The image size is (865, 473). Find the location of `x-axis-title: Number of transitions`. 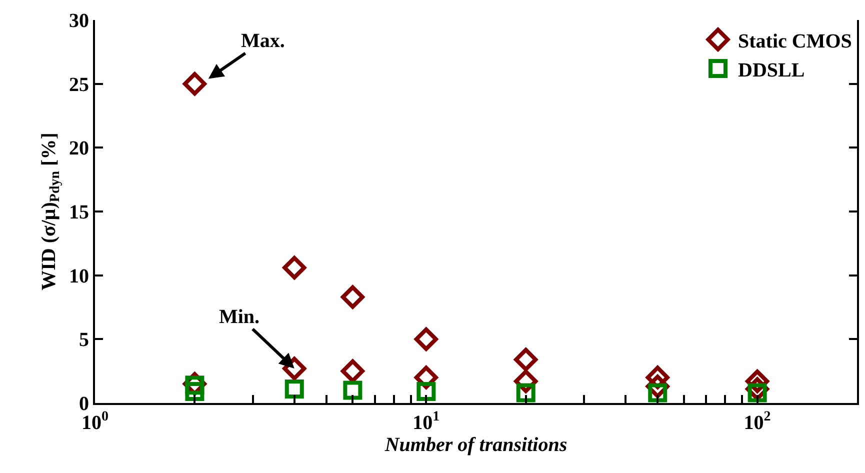

x-axis-title: Number of transitions is located at coordinates (476, 445).